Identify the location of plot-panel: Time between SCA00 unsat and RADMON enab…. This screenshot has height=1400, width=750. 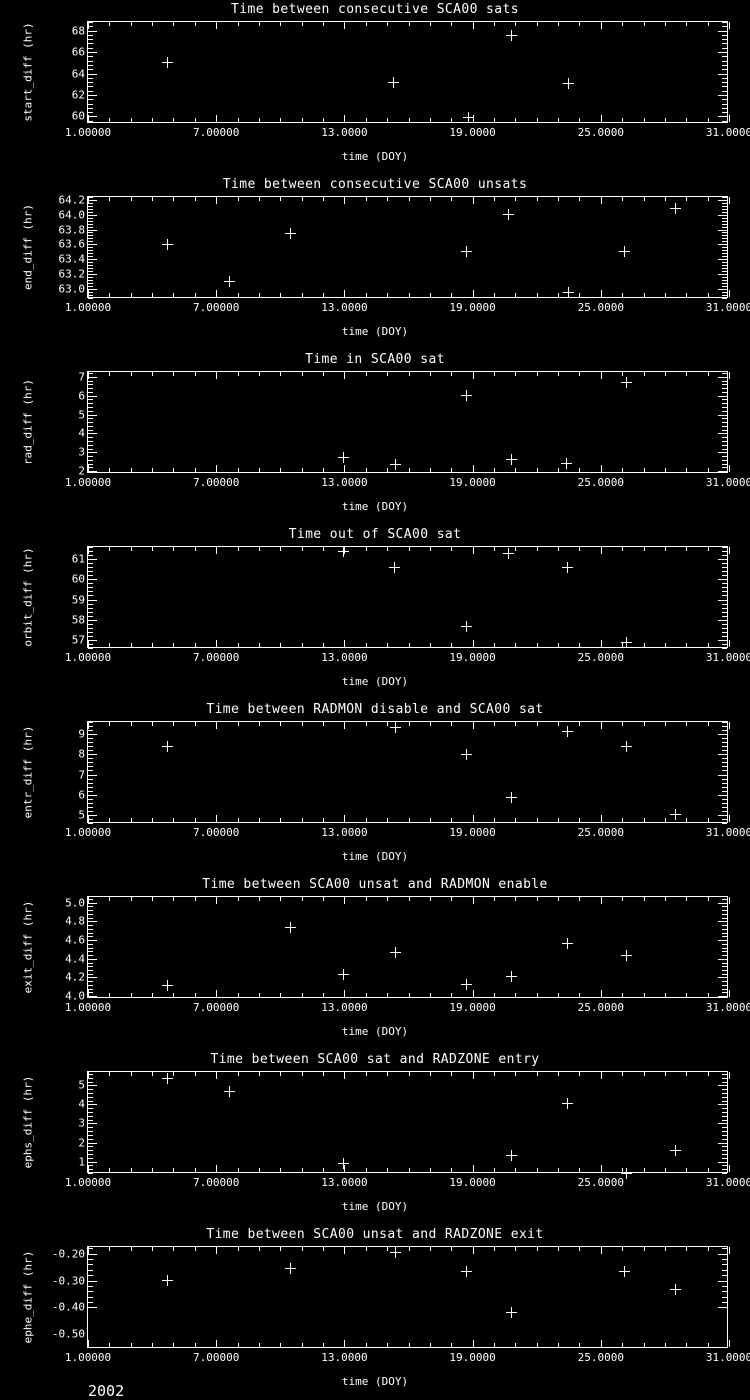
(375, 962).